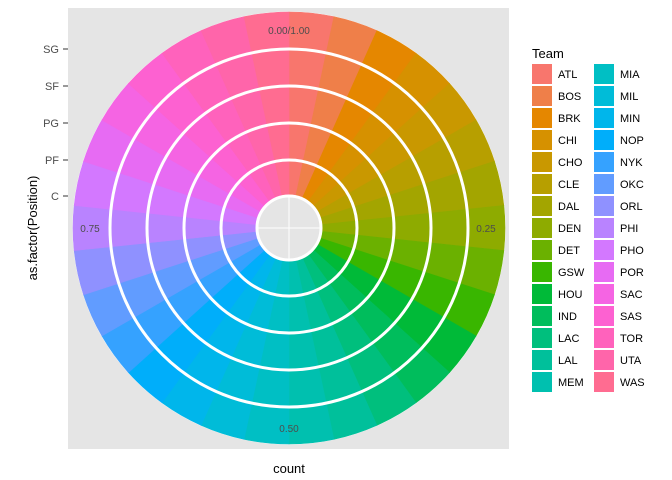 The width and height of the screenshot is (672, 480). Describe the element at coordinates (604, 74) in the screenshot. I see `legend-swatch-MIA` at that location.